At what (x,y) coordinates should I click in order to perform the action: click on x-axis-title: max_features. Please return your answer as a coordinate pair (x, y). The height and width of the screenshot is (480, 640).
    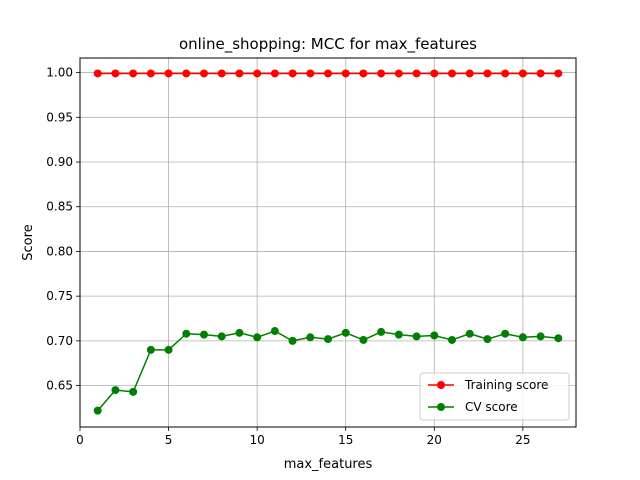
    Looking at the image, I should click on (328, 464).